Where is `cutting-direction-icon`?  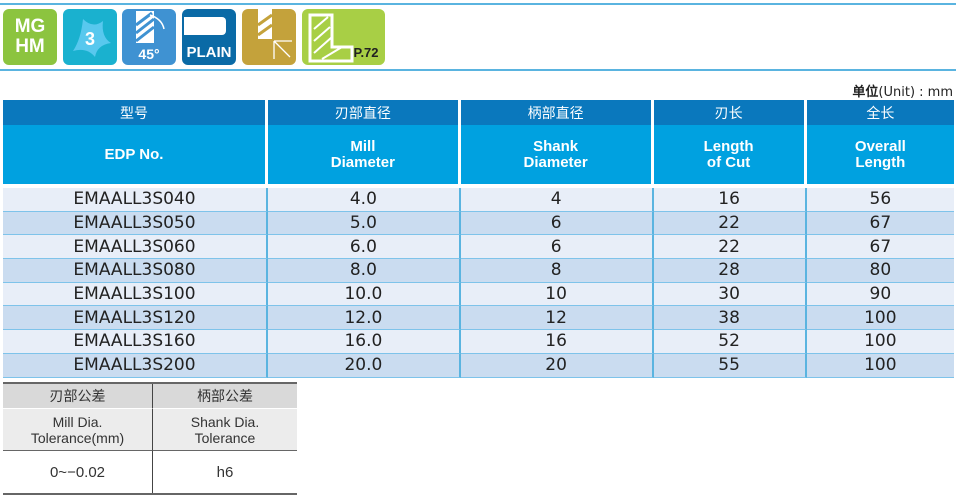 cutting-direction-icon is located at coordinates (269, 37).